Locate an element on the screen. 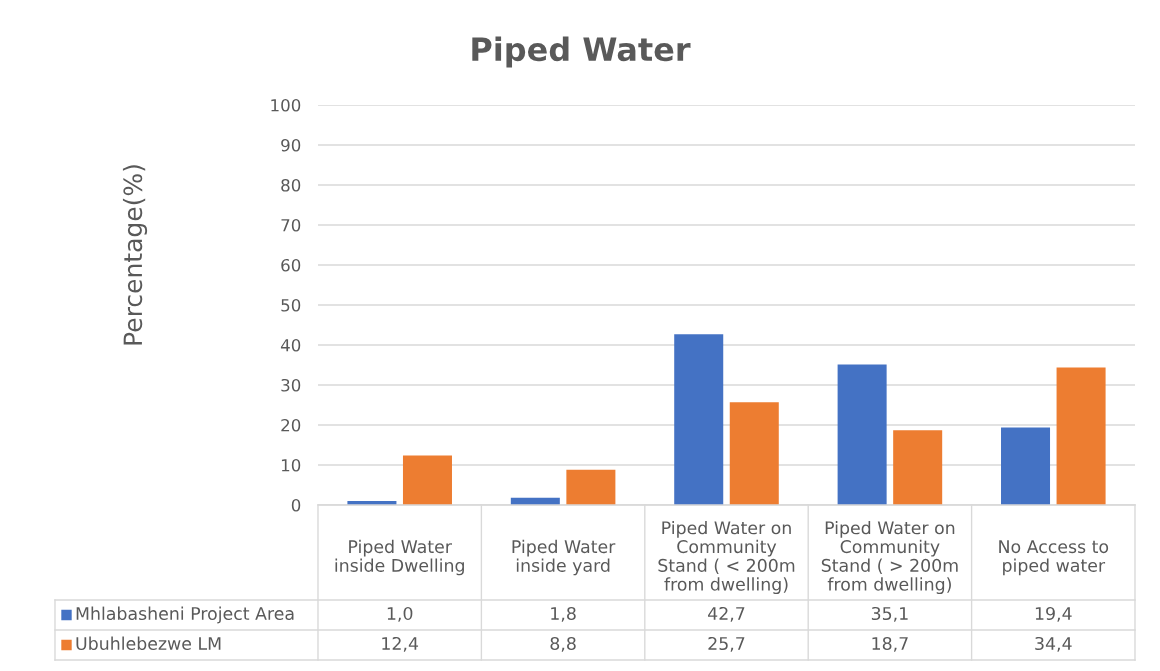  chart-title: Piped Water is located at coordinates (581, 52).